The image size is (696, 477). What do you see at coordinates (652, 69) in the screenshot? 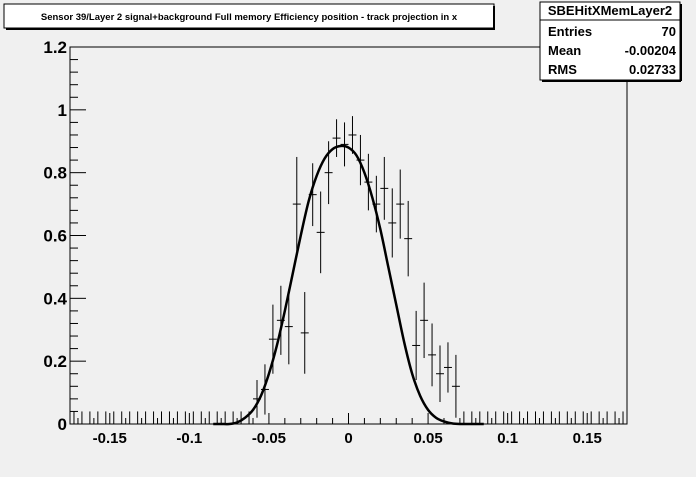
I see `stats-rms-value: 0.02733` at bounding box center [652, 69].